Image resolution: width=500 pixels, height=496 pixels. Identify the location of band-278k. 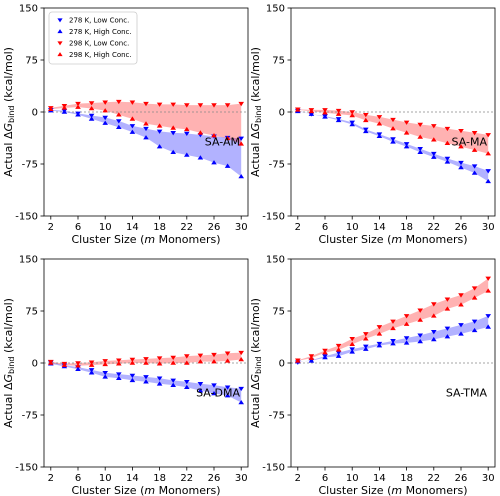
(146, 143).